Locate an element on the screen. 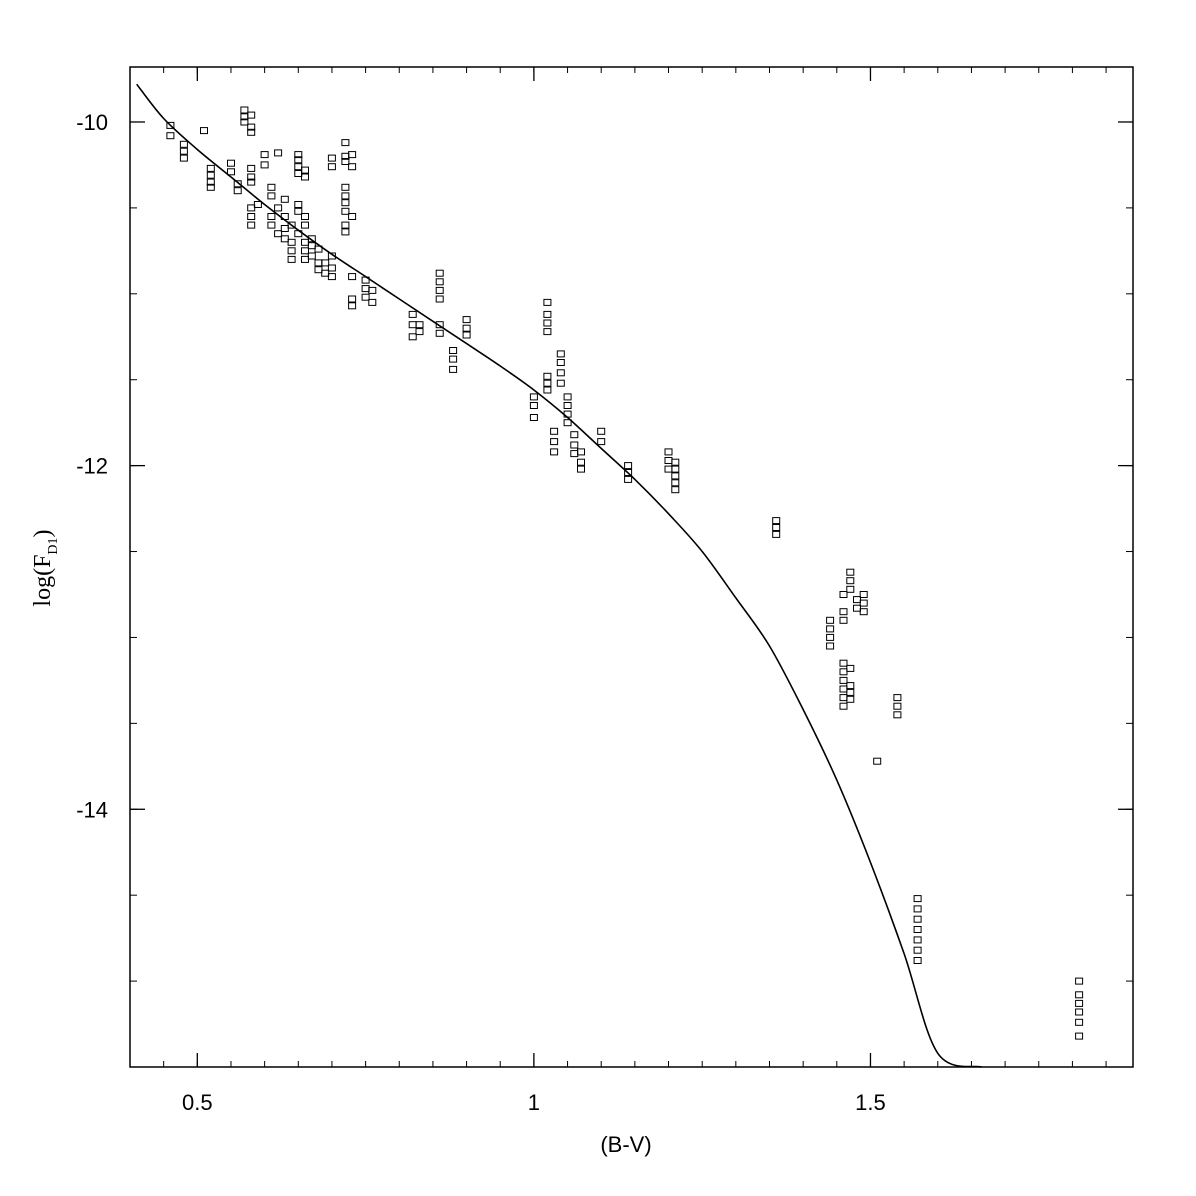 The height and width of the screenshot is (1196, 1196). y-tick-label: -12 is located at coordinates (92, 466).